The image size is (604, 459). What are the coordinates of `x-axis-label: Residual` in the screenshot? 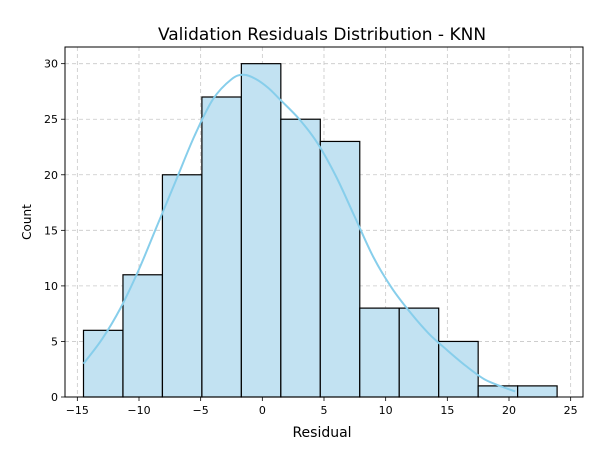 It's located at (321, 433).